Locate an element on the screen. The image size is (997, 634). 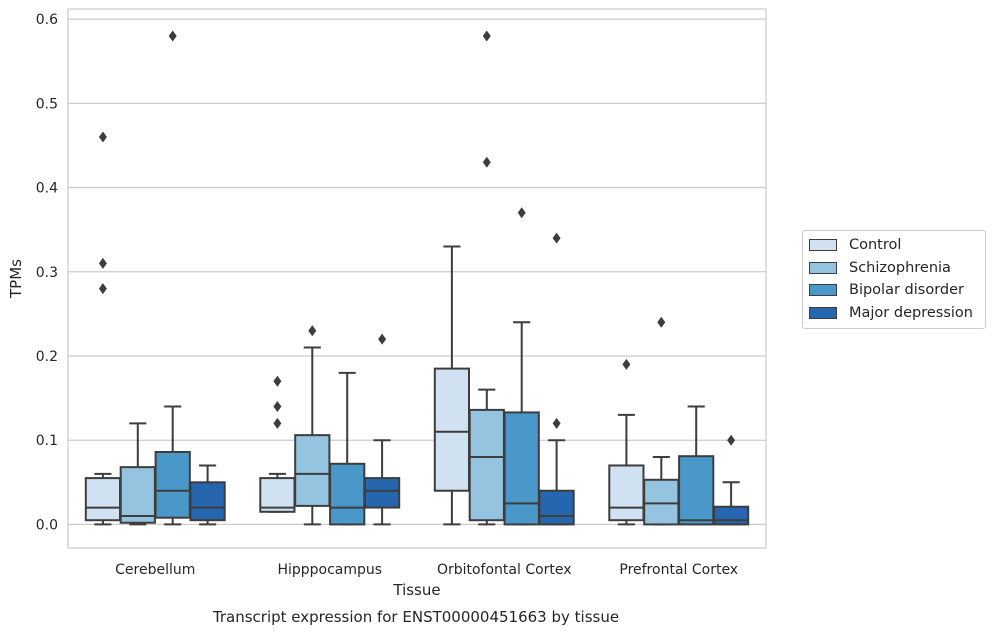
legend-item: Major depression is located at coordinates (894, 313).